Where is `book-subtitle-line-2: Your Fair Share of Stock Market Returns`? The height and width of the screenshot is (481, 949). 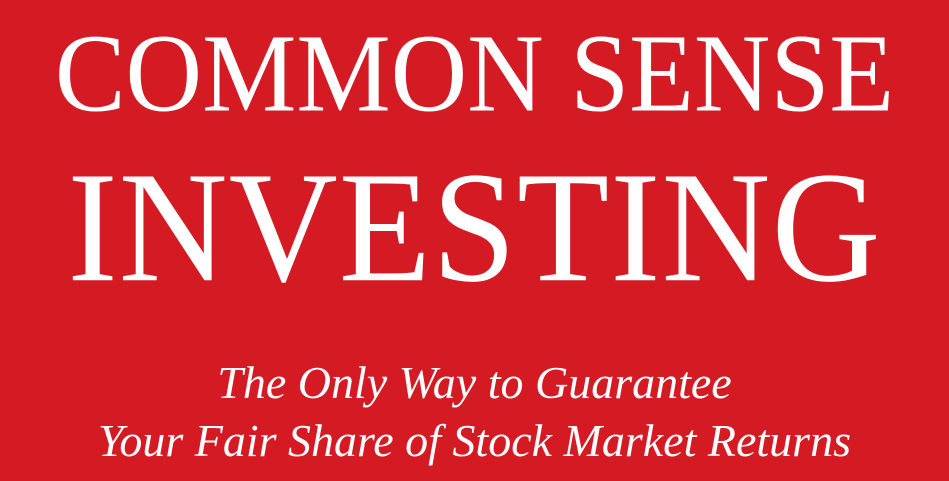 book-subtitle-line-2: Your Fair Share of Stock Market Returns is located at coordinates (474, 440).